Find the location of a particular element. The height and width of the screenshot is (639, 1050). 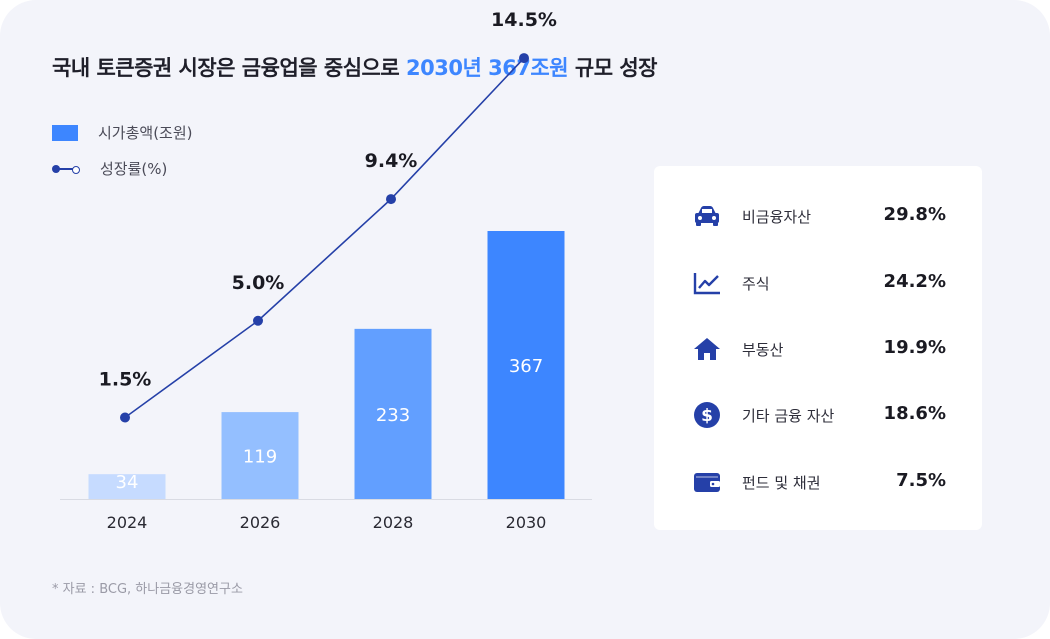

breakdown-row-4: 펀드 및 채권 7.5% is located at coordinates (818, 482).